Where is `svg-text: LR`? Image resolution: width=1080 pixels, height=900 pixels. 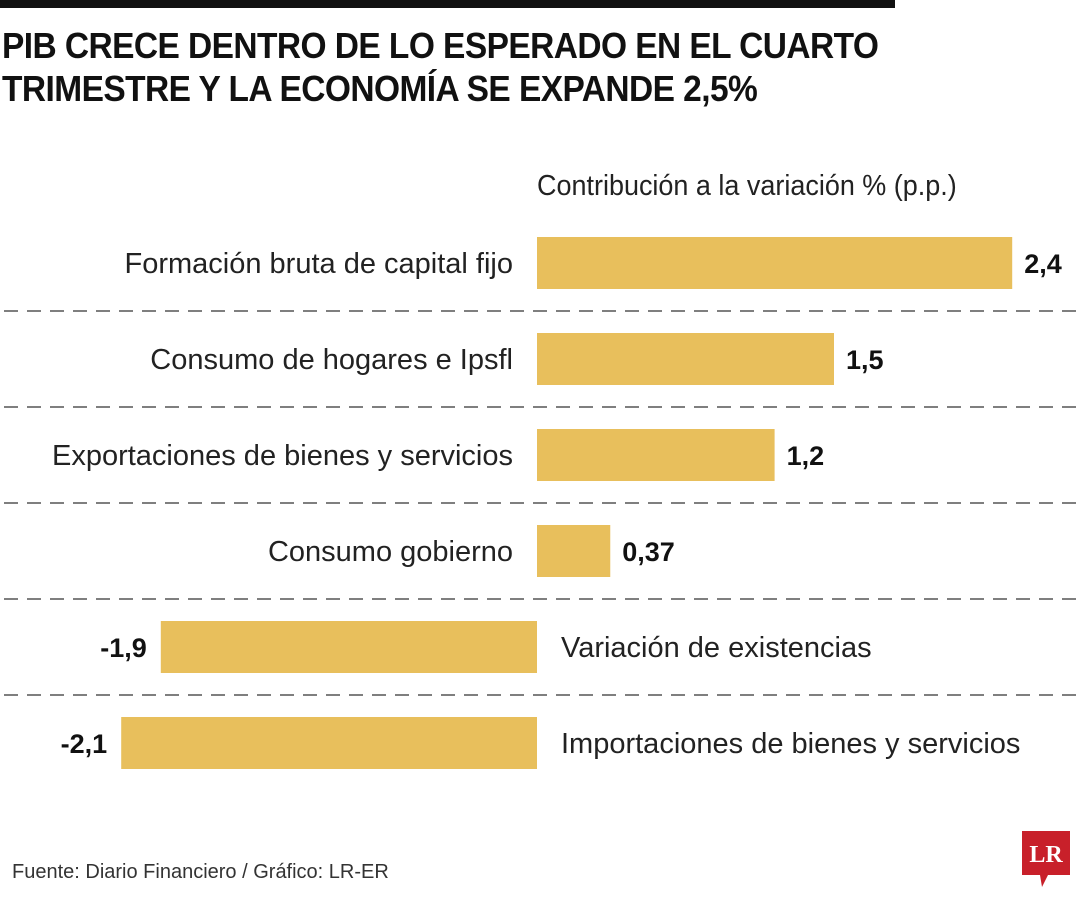
svg-text: LR is located at coordinates (1046, 855).